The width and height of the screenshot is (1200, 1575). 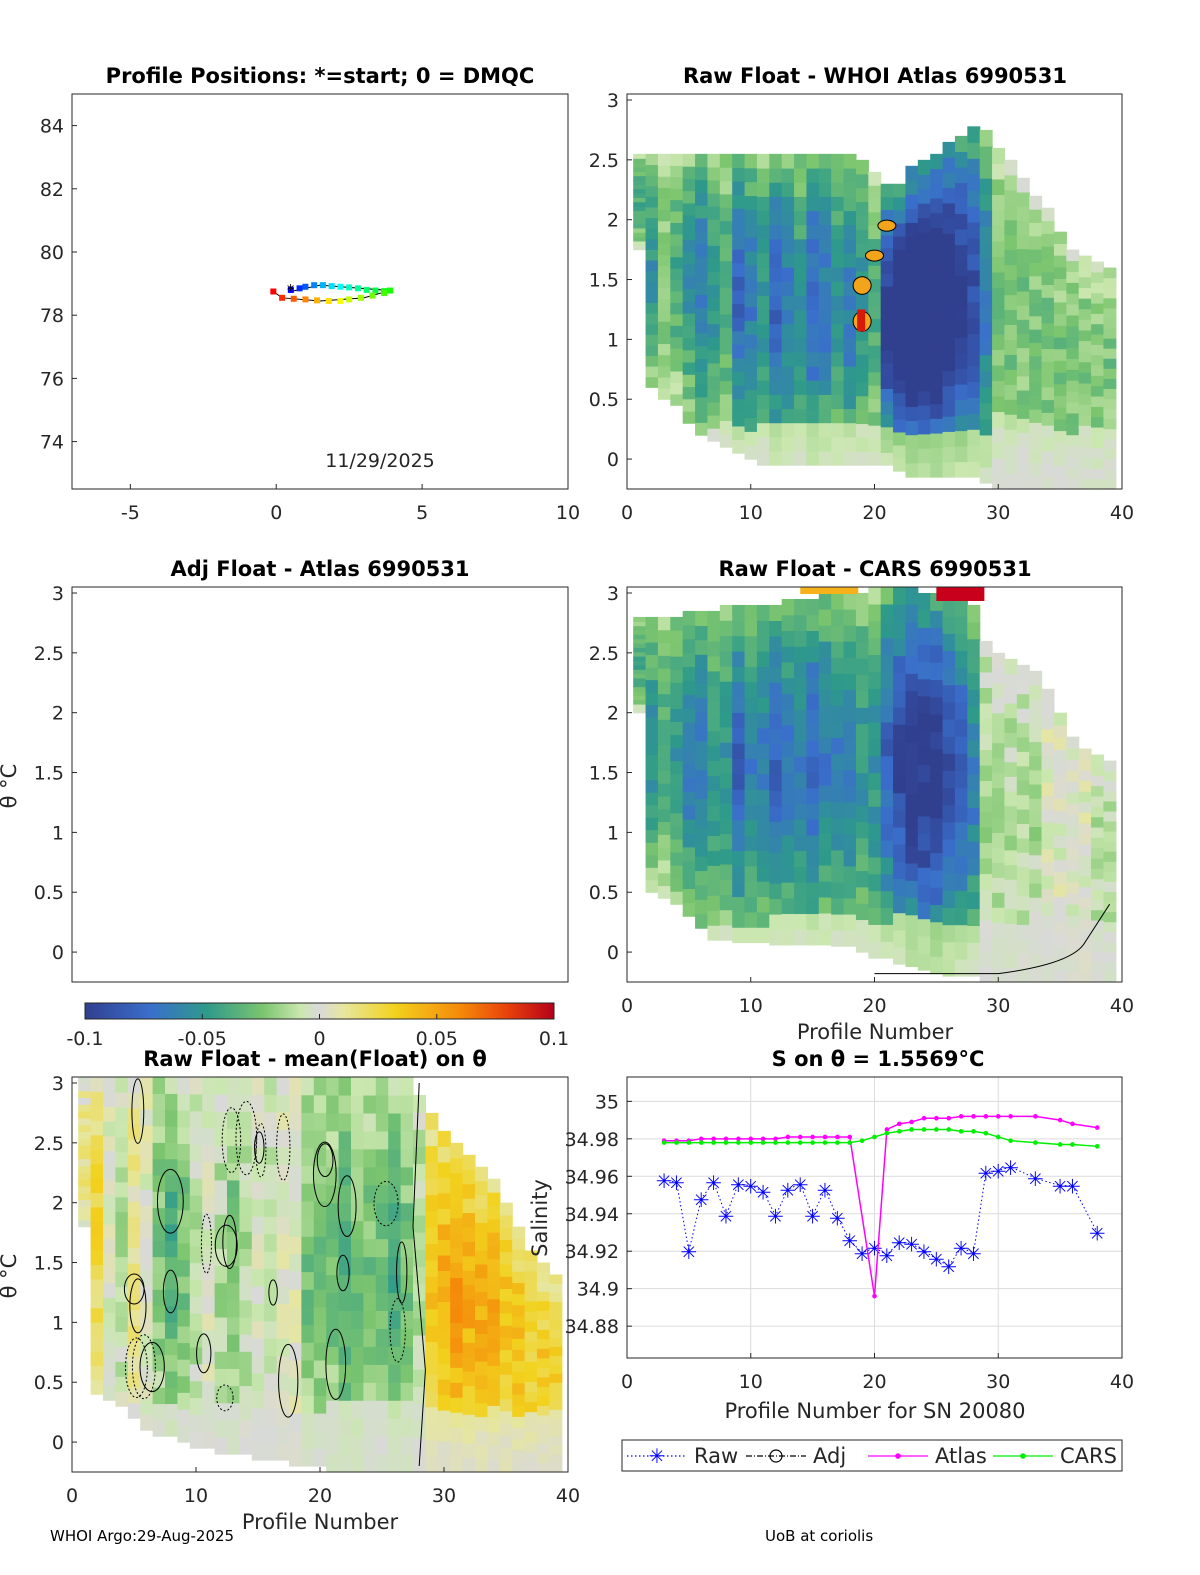 I want to click on series-point-atlas, so click(x=911, y=1122).